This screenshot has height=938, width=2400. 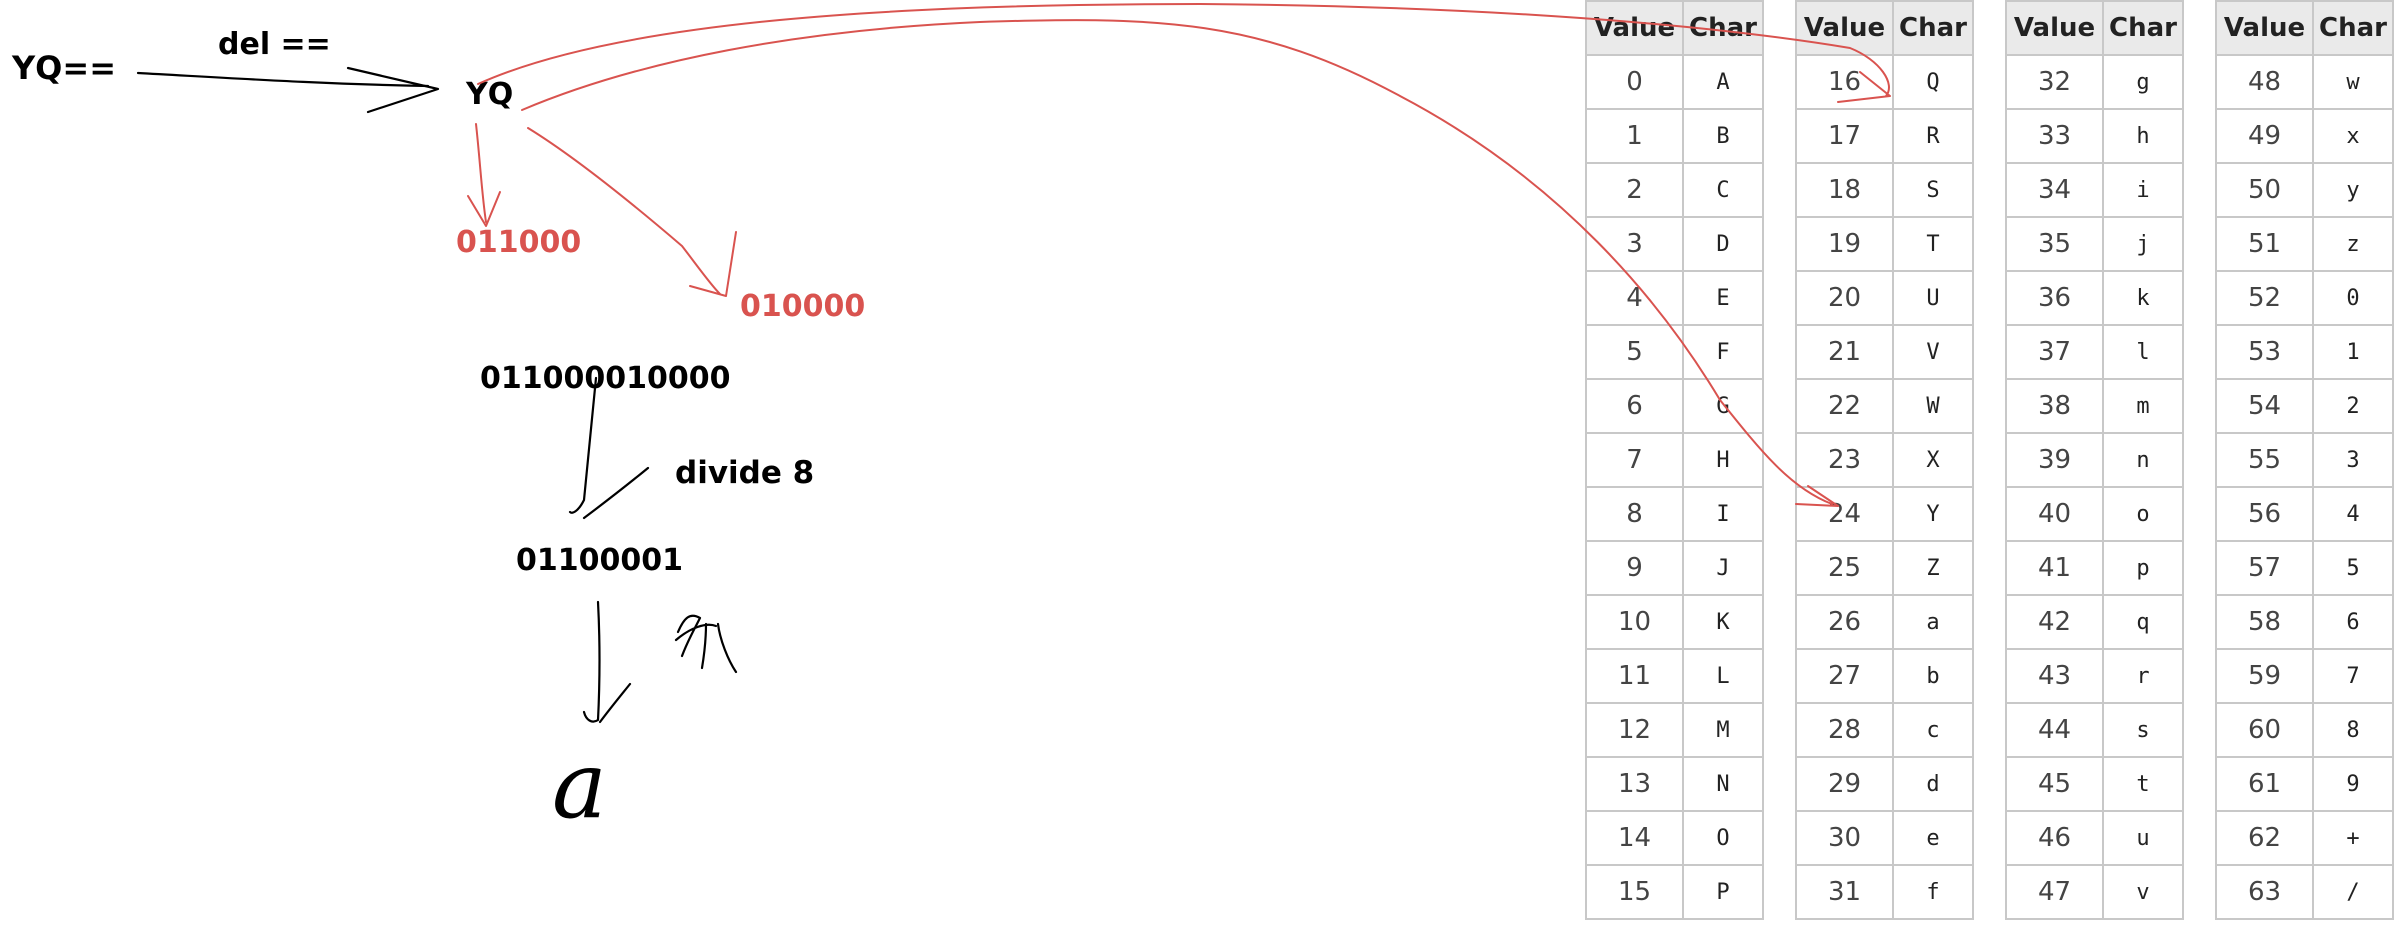 What do you see at coordinates (2305, 353) in the screenshot?
I see `table-row: 53 1` at bounding box center [2305, 353].